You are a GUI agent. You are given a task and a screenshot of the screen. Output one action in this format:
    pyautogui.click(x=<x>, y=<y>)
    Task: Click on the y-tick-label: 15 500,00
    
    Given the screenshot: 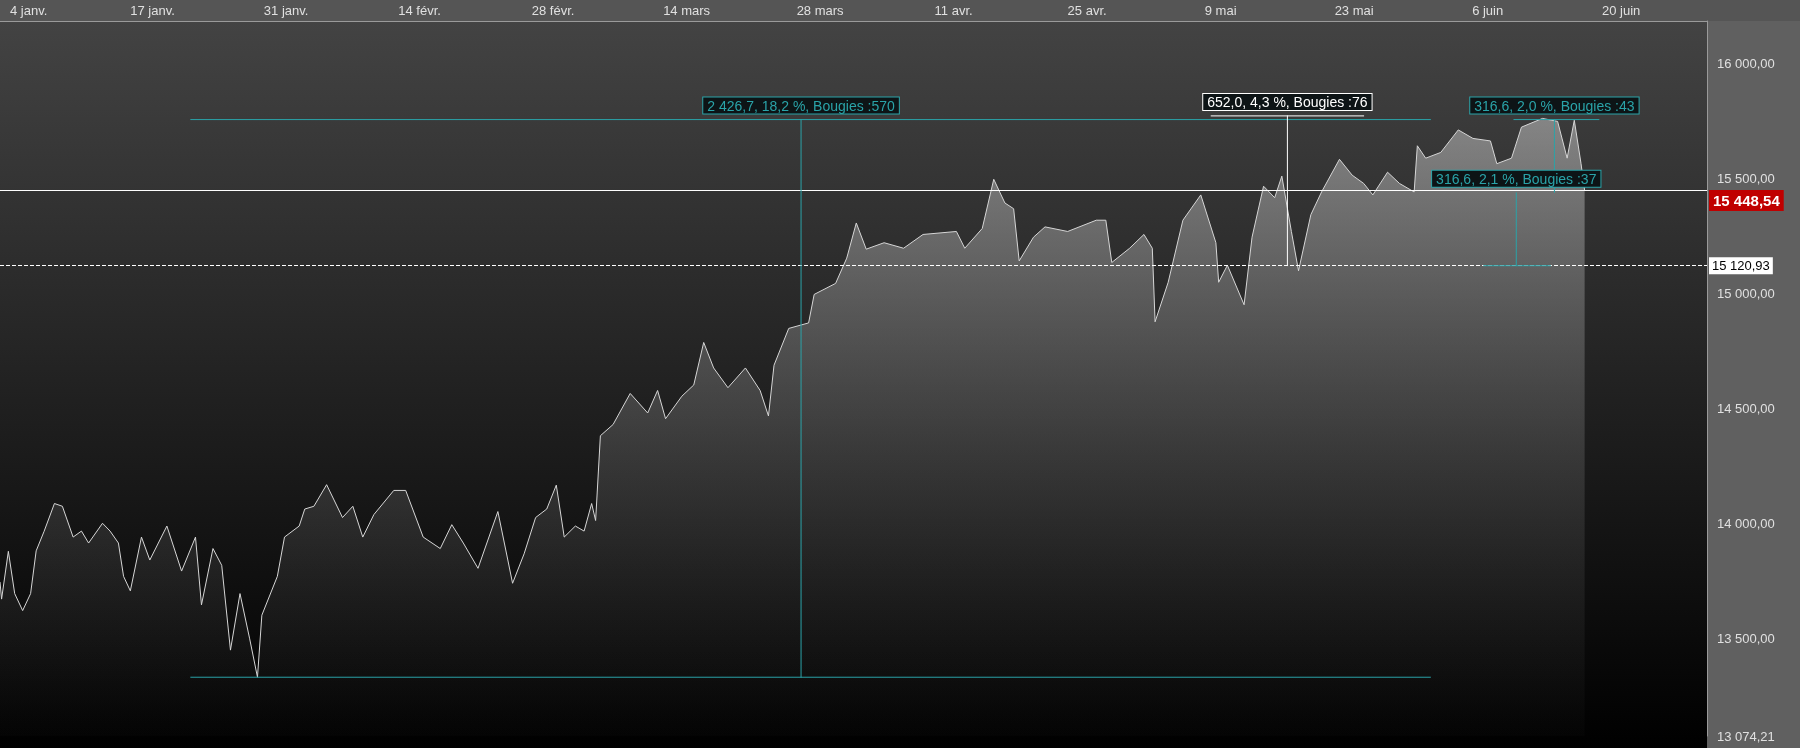 What is the action you would take?
    pyautogui.click(x=1746, y=179)
    